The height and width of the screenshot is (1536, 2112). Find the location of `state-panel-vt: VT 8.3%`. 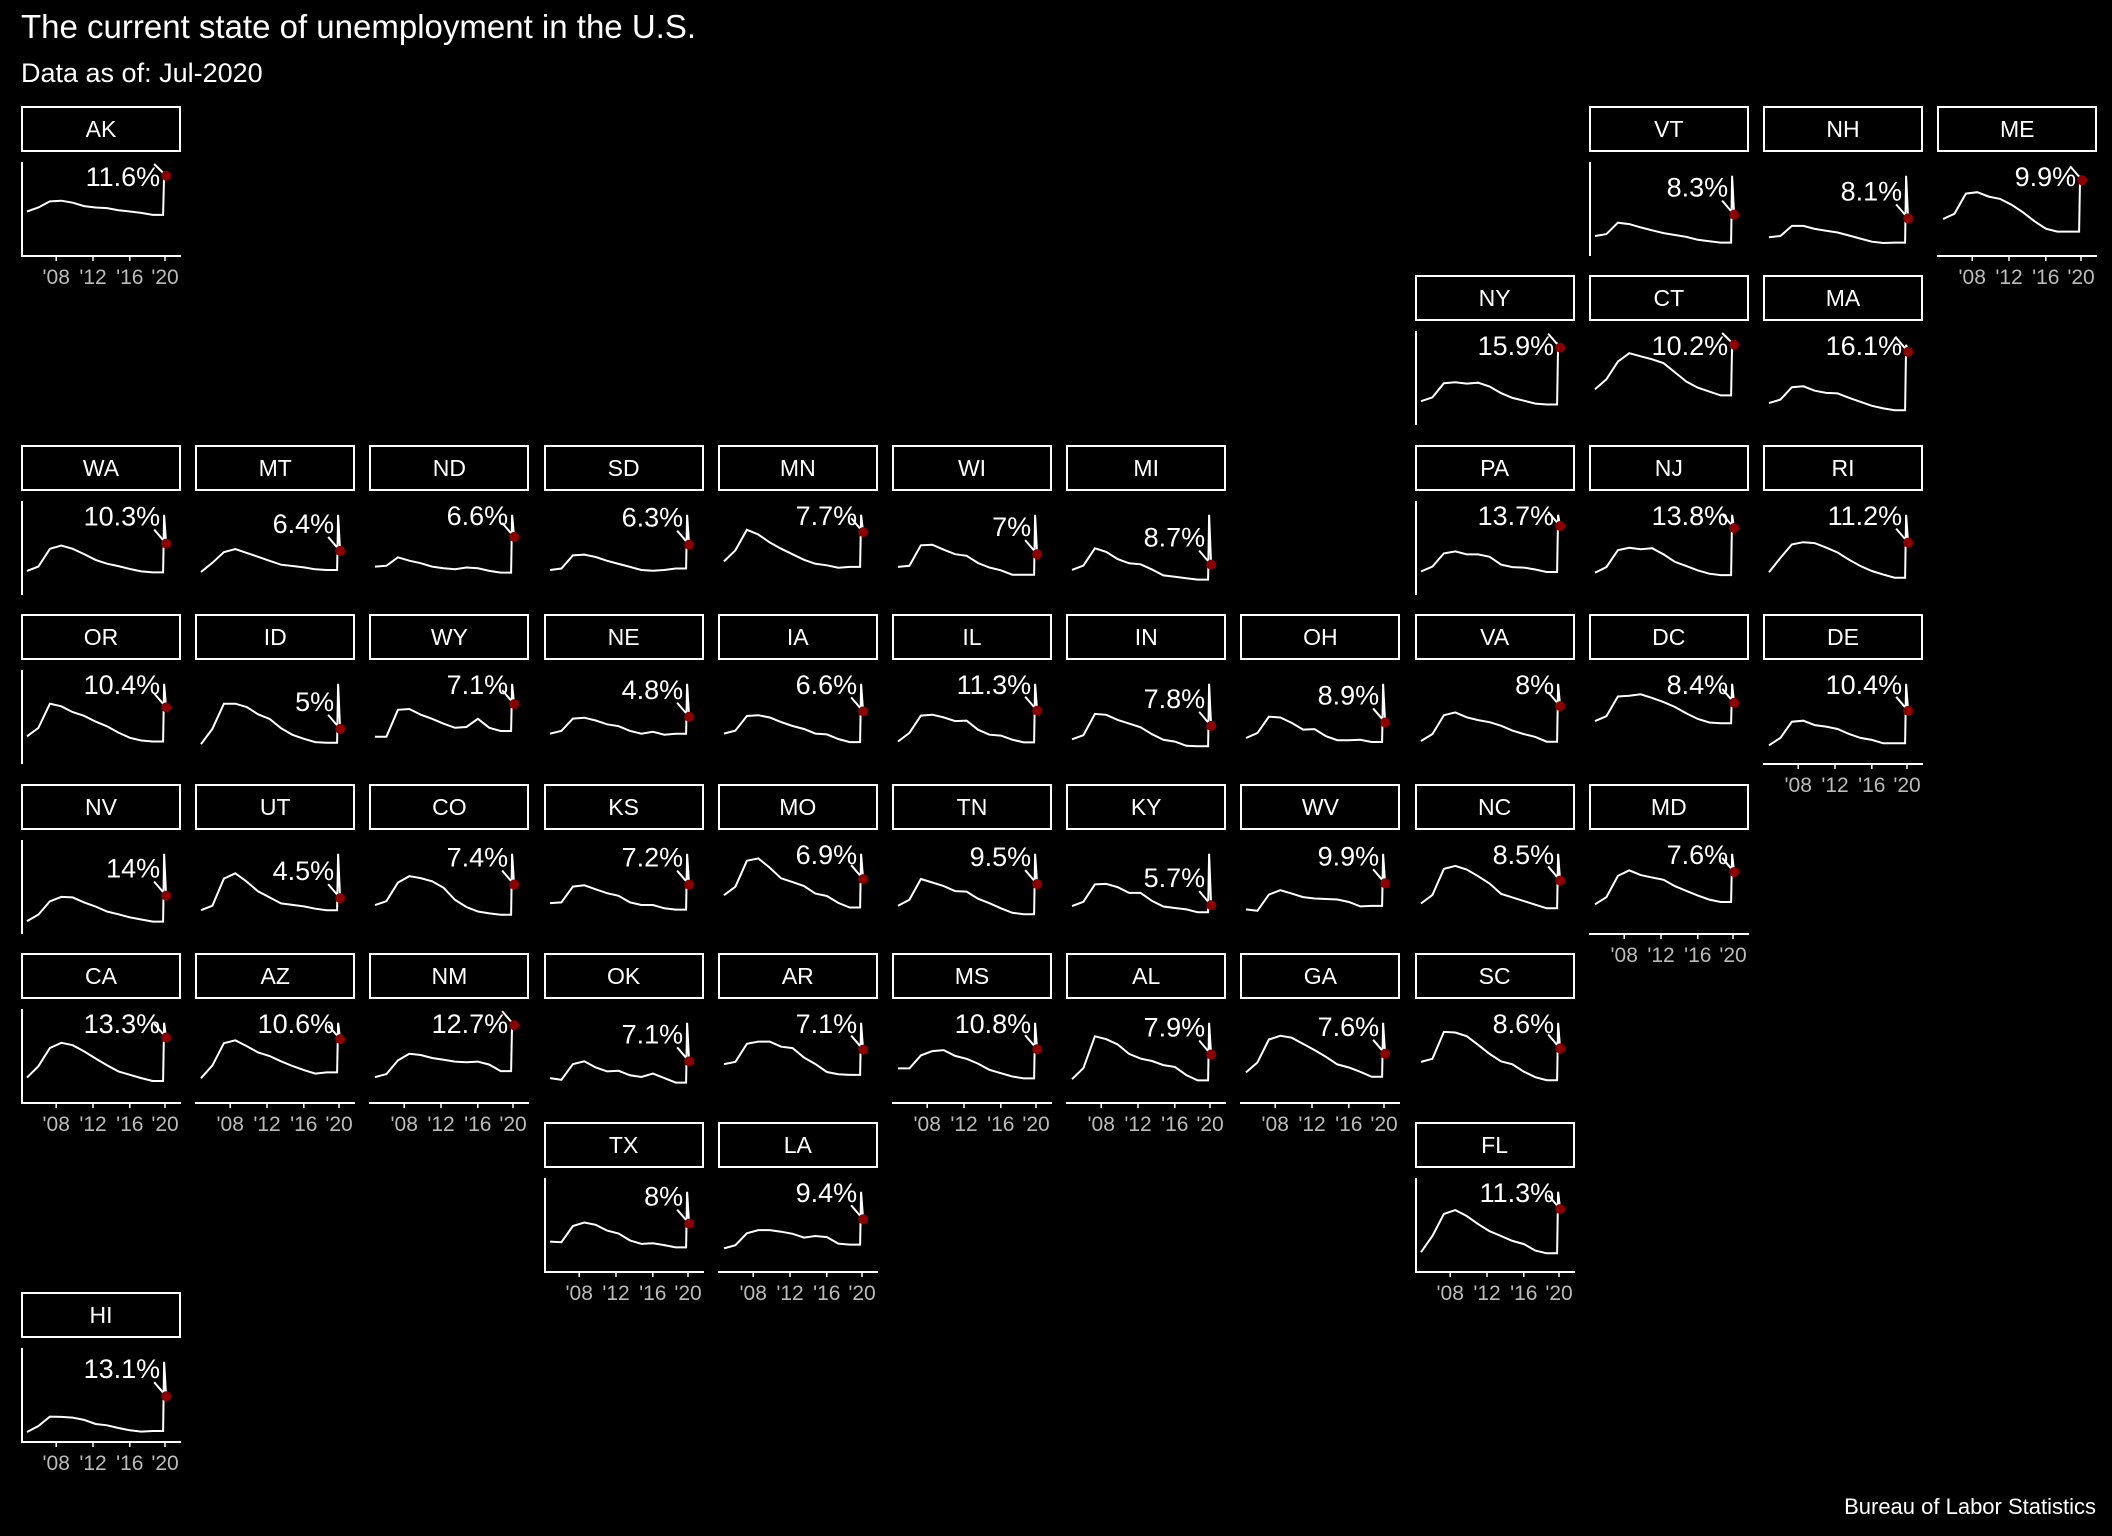

state-panel-vt: VT 8.3% is located at coordinates (1668, 181).